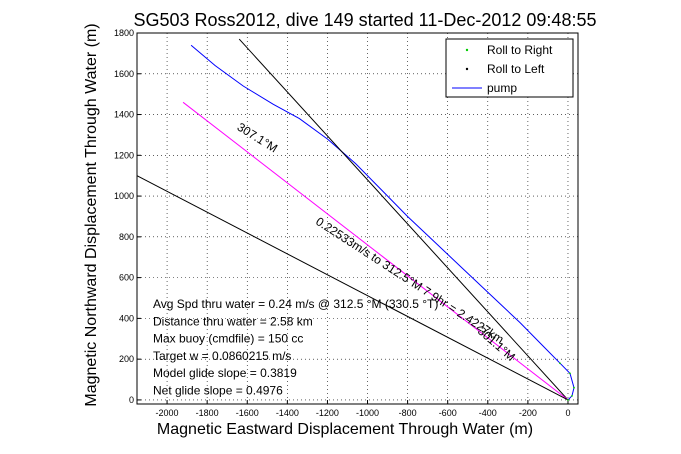  Describe the element at coordinates (287, 413) in the screenshot. I see `x-tick-label: -1400` at that location.